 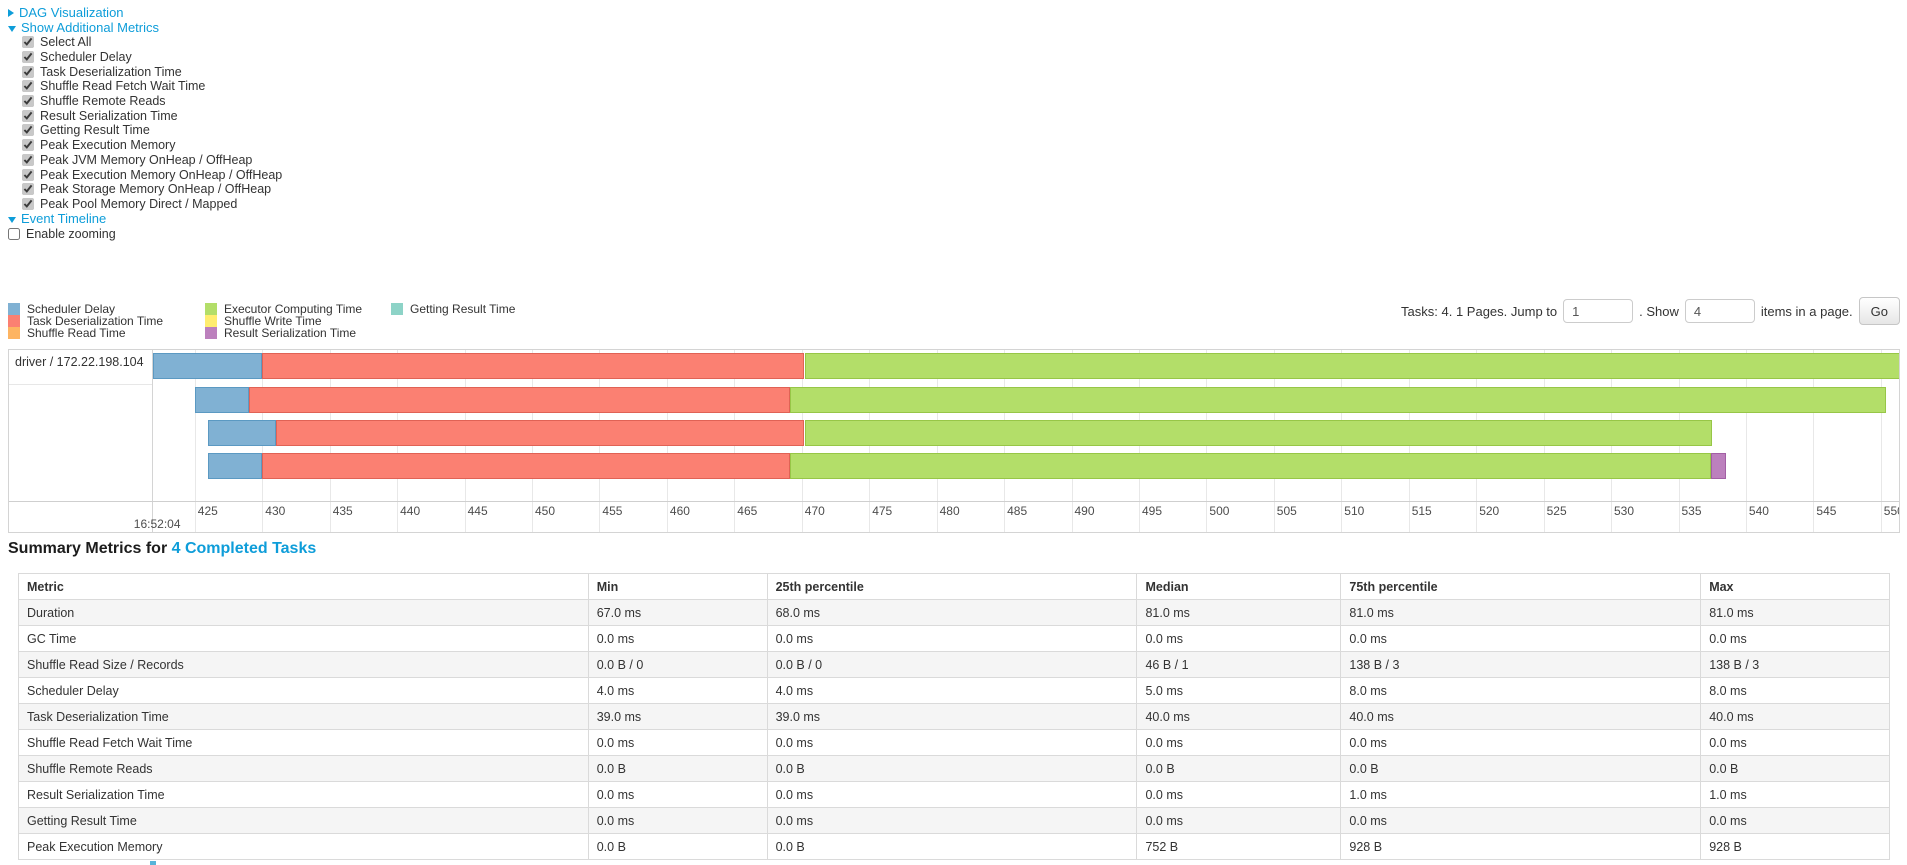 I want to click on axis-tick-label: 545, so click(x=1826, y=511).